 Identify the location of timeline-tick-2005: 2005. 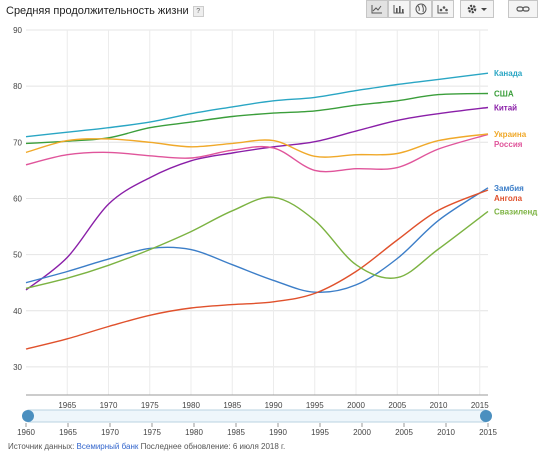
(404, 432).